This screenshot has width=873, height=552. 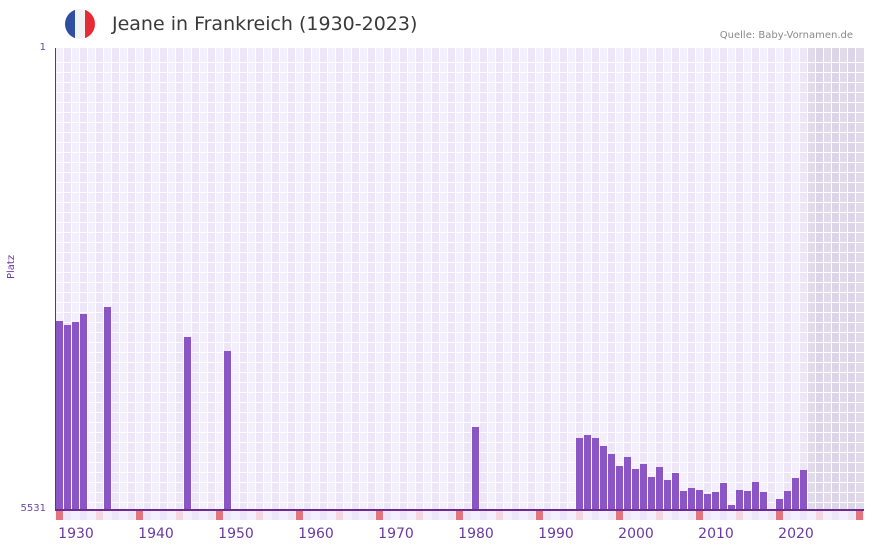 What do you see at coordinates (379, 515) in the screenshot?
I see `decade-marker` at bounding box center [379, 515].